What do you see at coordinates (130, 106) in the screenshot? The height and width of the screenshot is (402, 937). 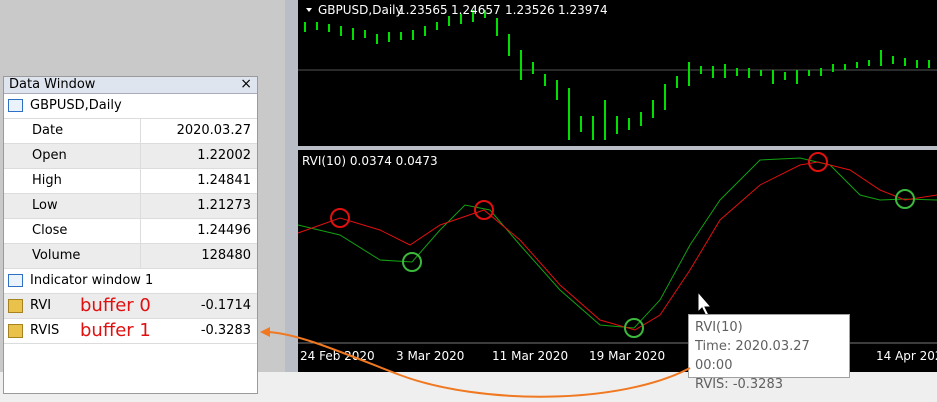 I see `symbol-row: GBPUSD,Daily` at bounding box center [130, 106].